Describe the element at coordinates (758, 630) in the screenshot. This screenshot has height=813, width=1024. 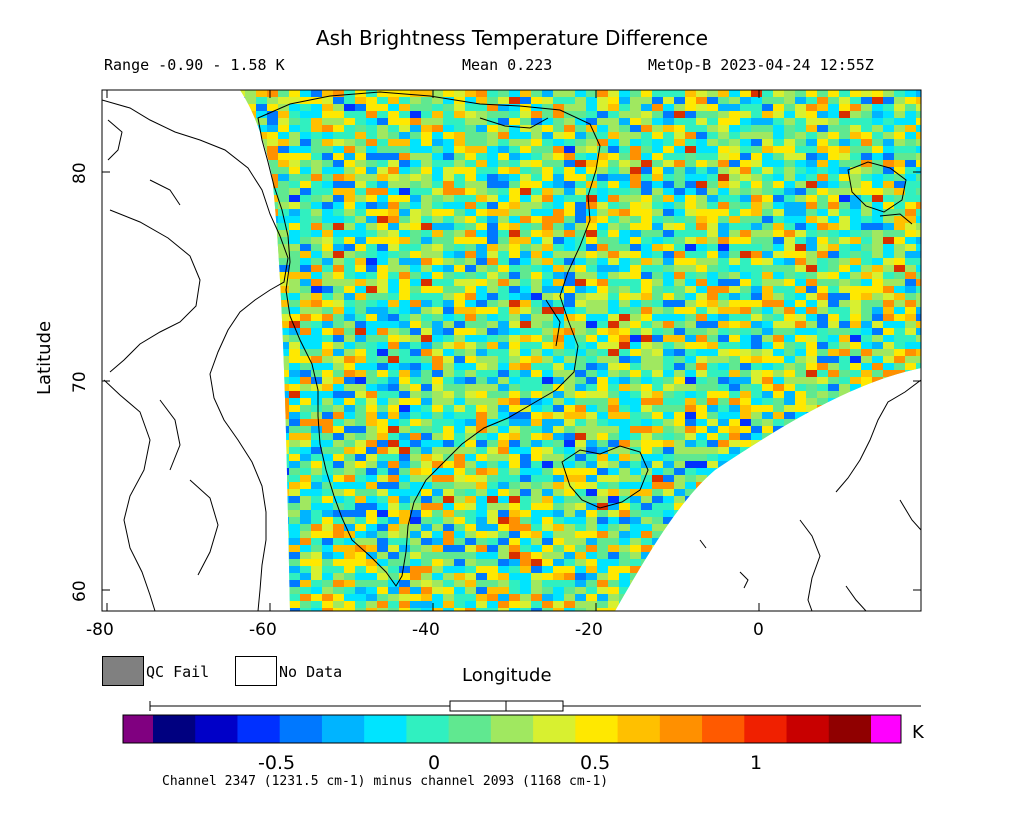
I see `x-tick-0: 0` at that location.